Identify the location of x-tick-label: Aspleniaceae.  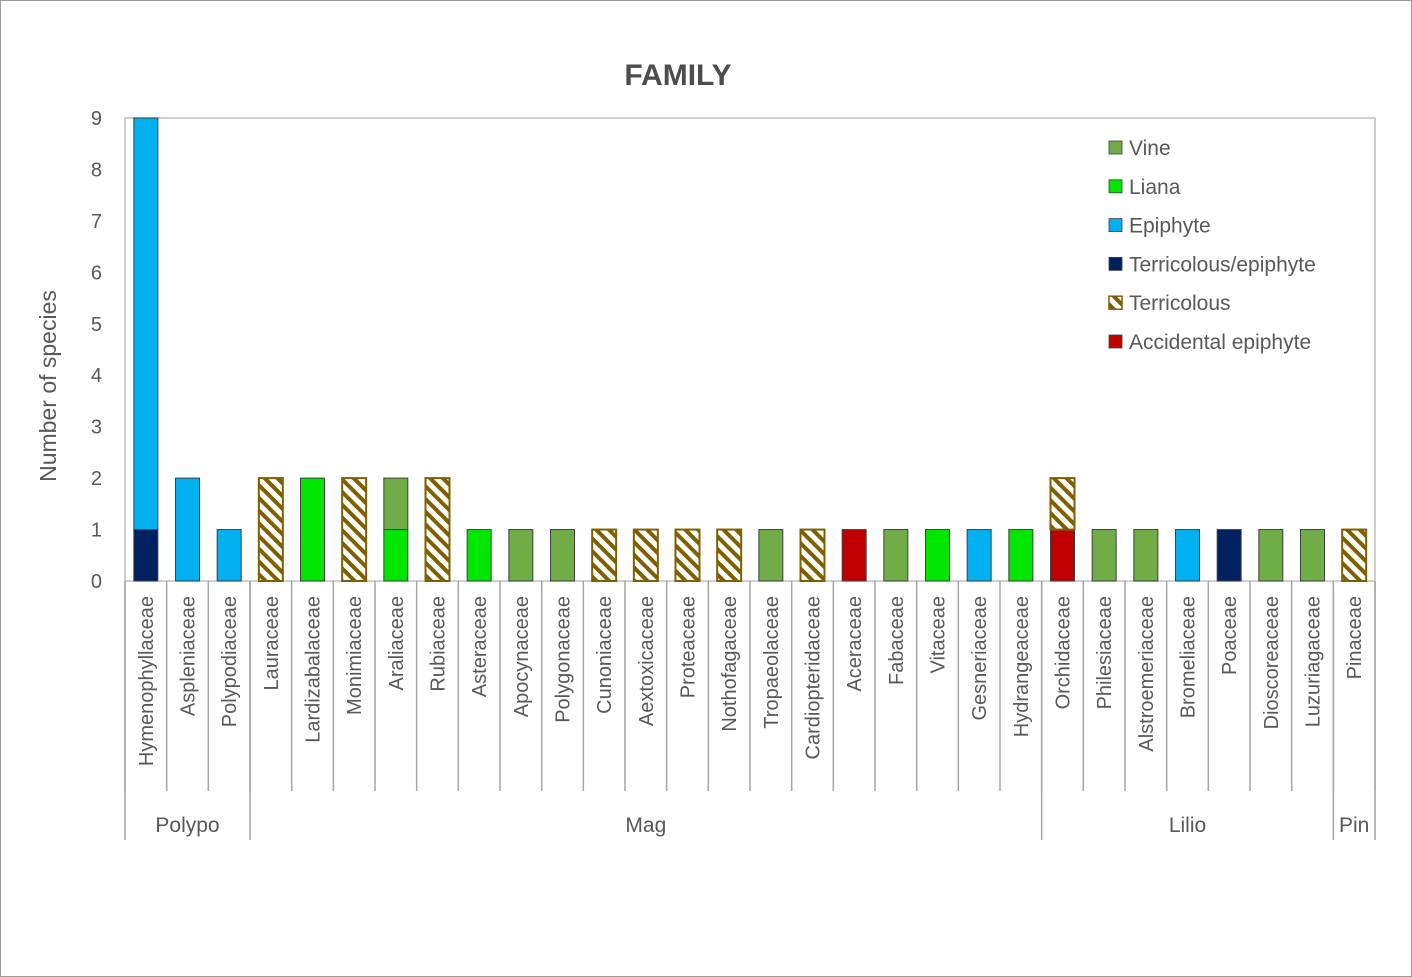
(189, 656).